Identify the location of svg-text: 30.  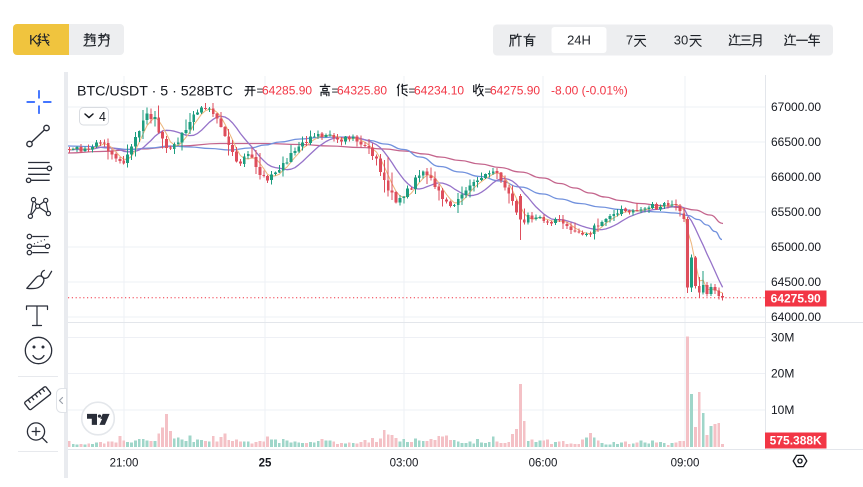
(681, 40).